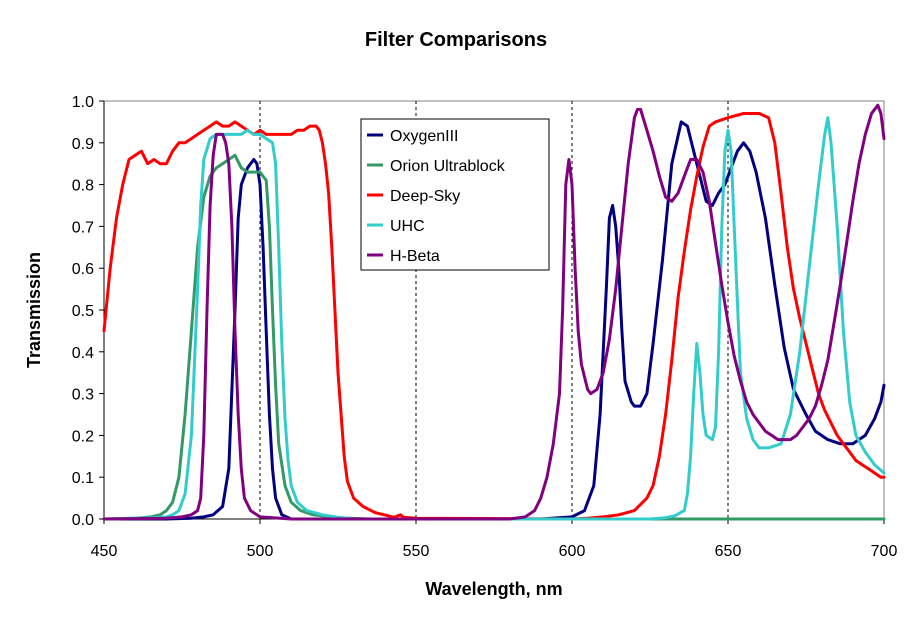  Describe the element at coordinates (260, 551) in the screenshot. I see `x-tick-label: 500` at that location.